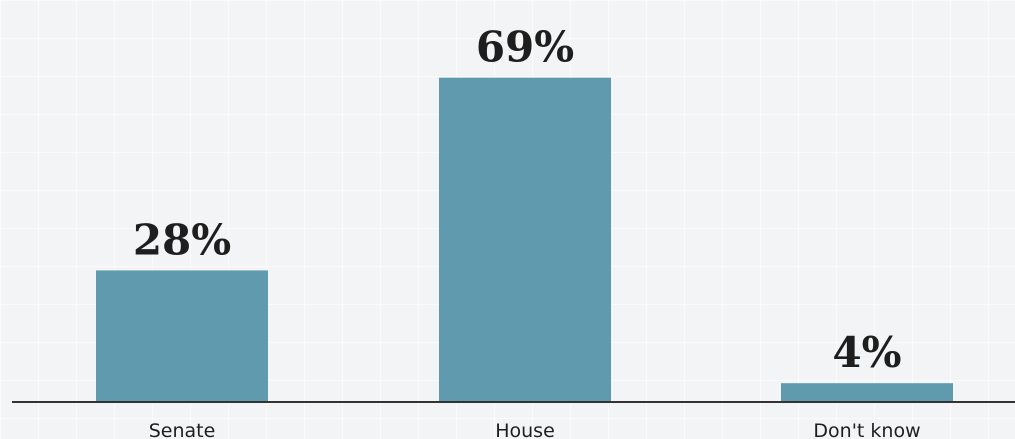 Image resolution: width=1015 pixels, height=439 pixels. Describe the element at coordinates (182, 336) in the screenshot. I see `bar-senate` at that location.